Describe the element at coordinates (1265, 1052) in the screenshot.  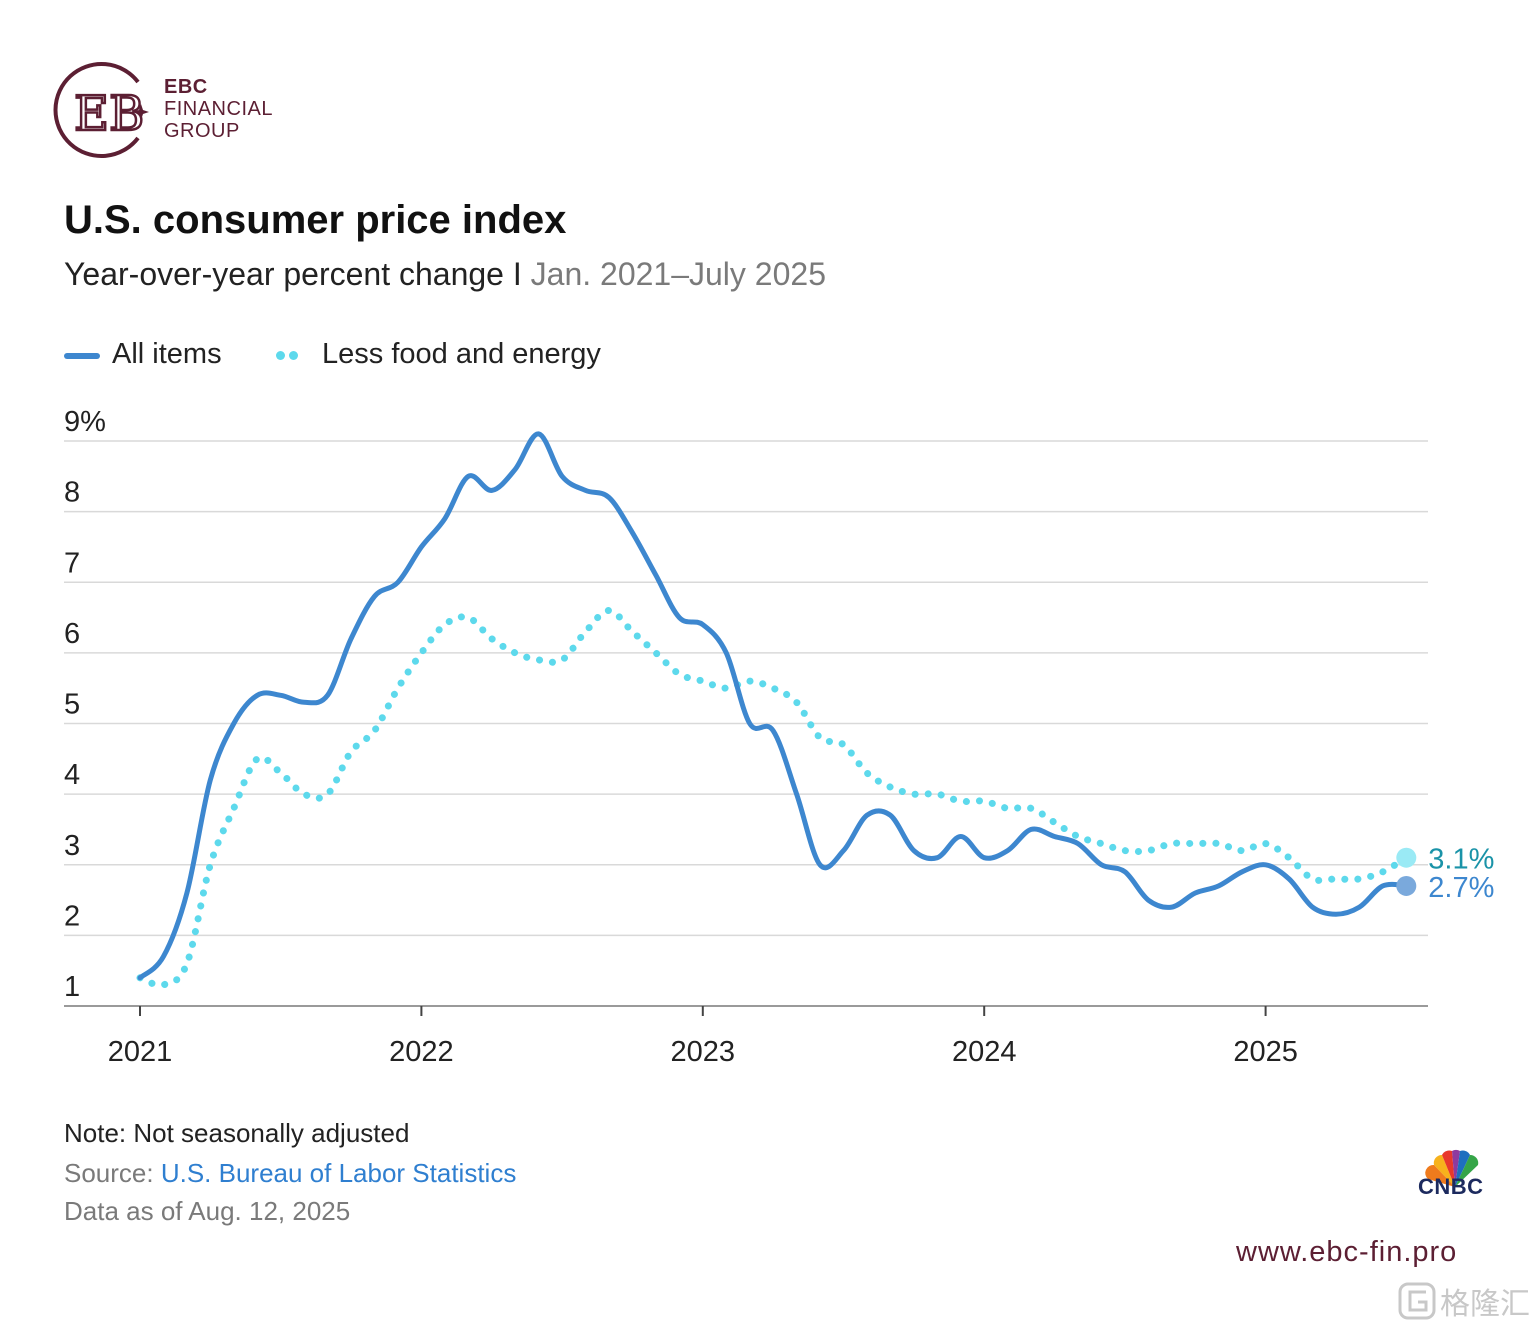
I see `x-tick-label: 2025` at that location.